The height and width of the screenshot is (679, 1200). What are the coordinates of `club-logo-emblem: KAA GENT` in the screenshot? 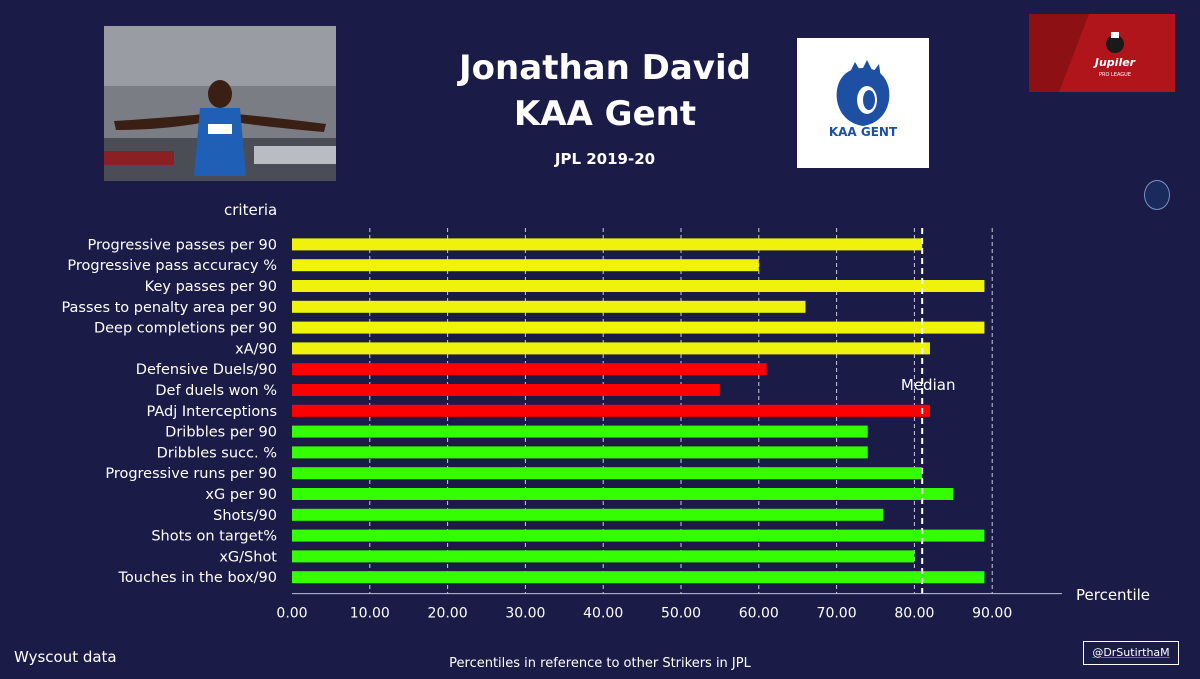 It's located at (863, 99).